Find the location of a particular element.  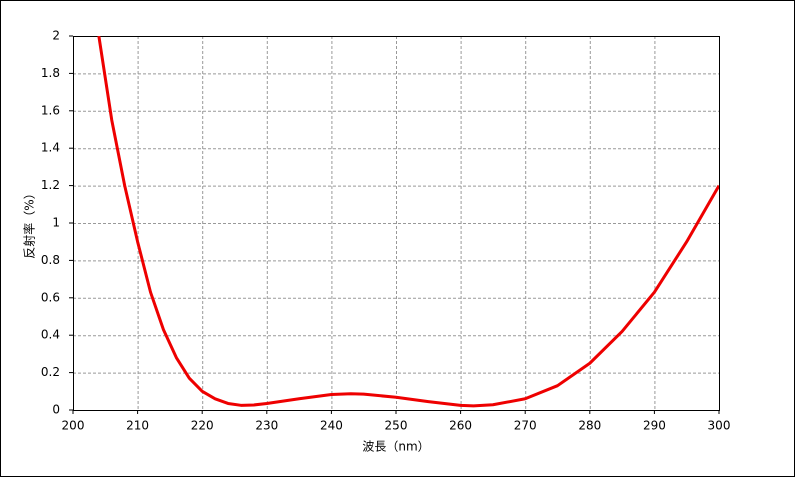

x-tick-label: 240 is located at coordinates (331, 426).